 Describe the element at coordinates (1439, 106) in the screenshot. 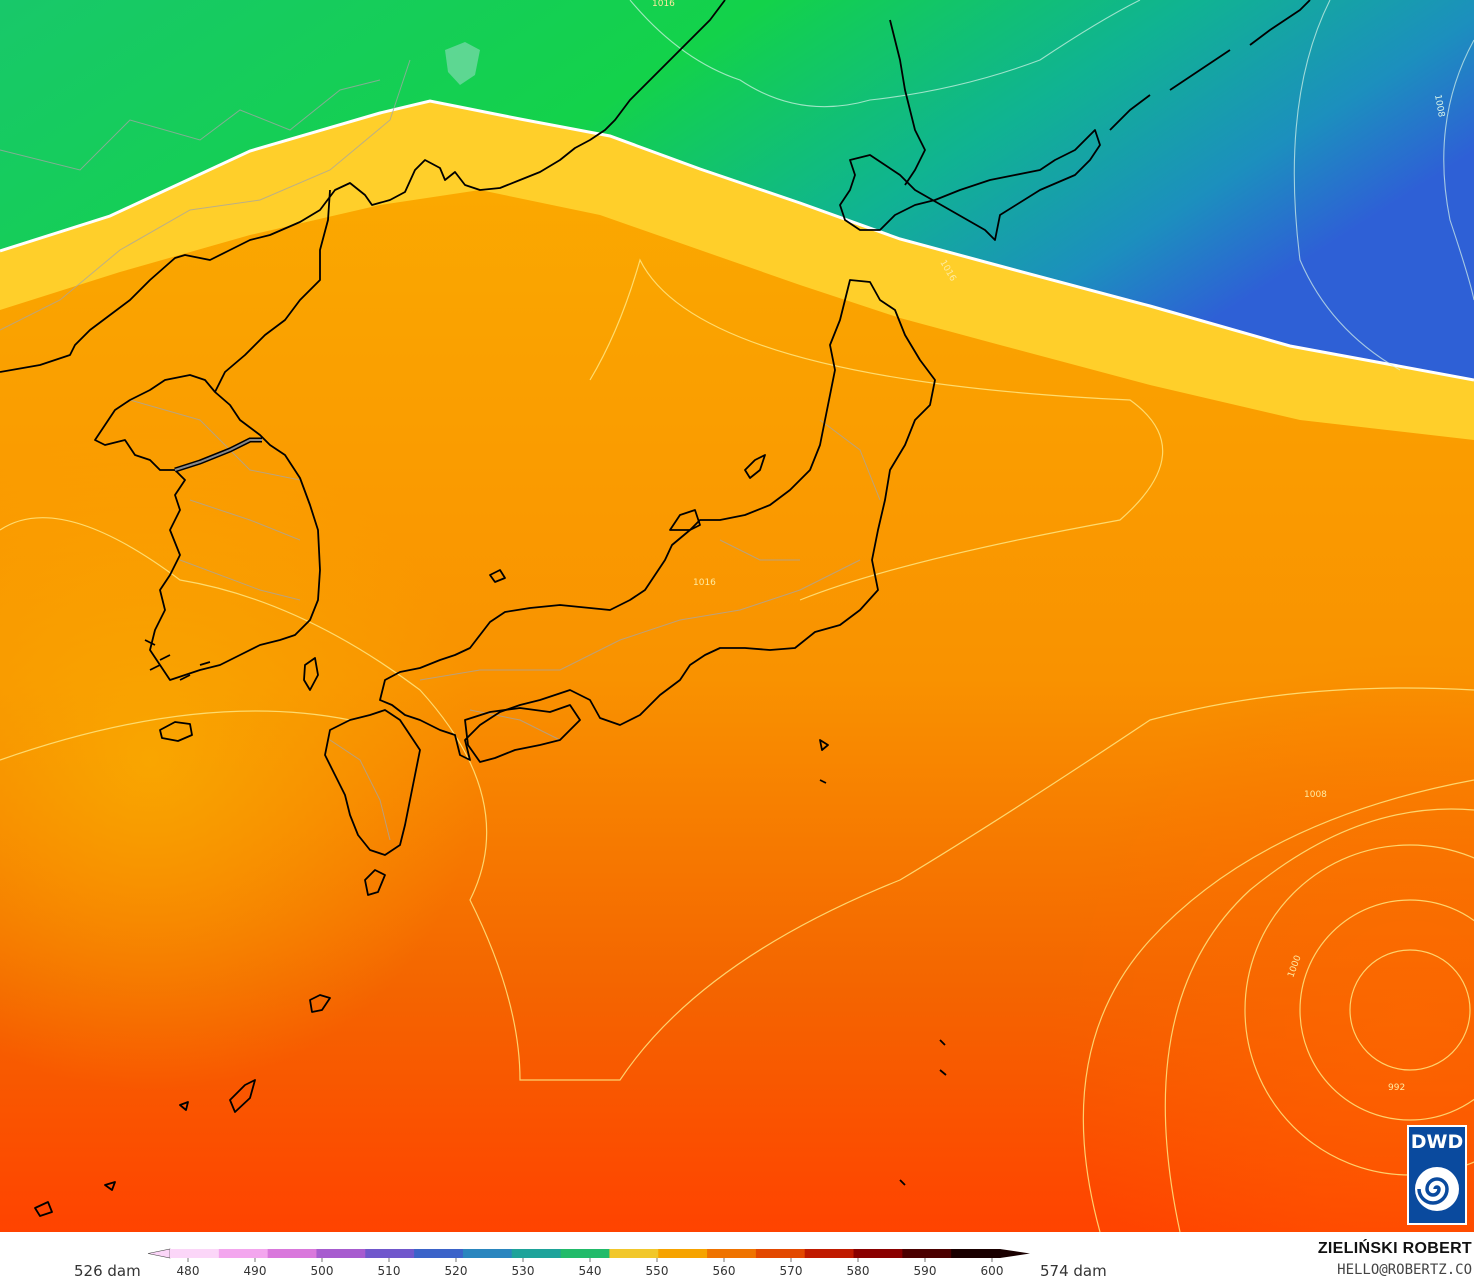

I see `isobar-label-1008-ne: 1008` at that location.